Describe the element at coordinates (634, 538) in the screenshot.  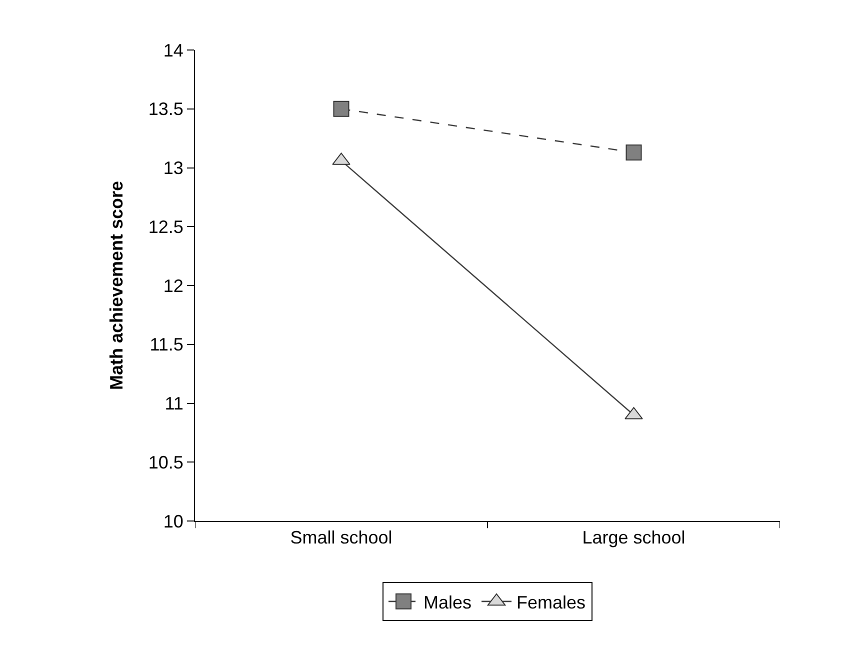
I see `x-tick-label: Large school` at that location.